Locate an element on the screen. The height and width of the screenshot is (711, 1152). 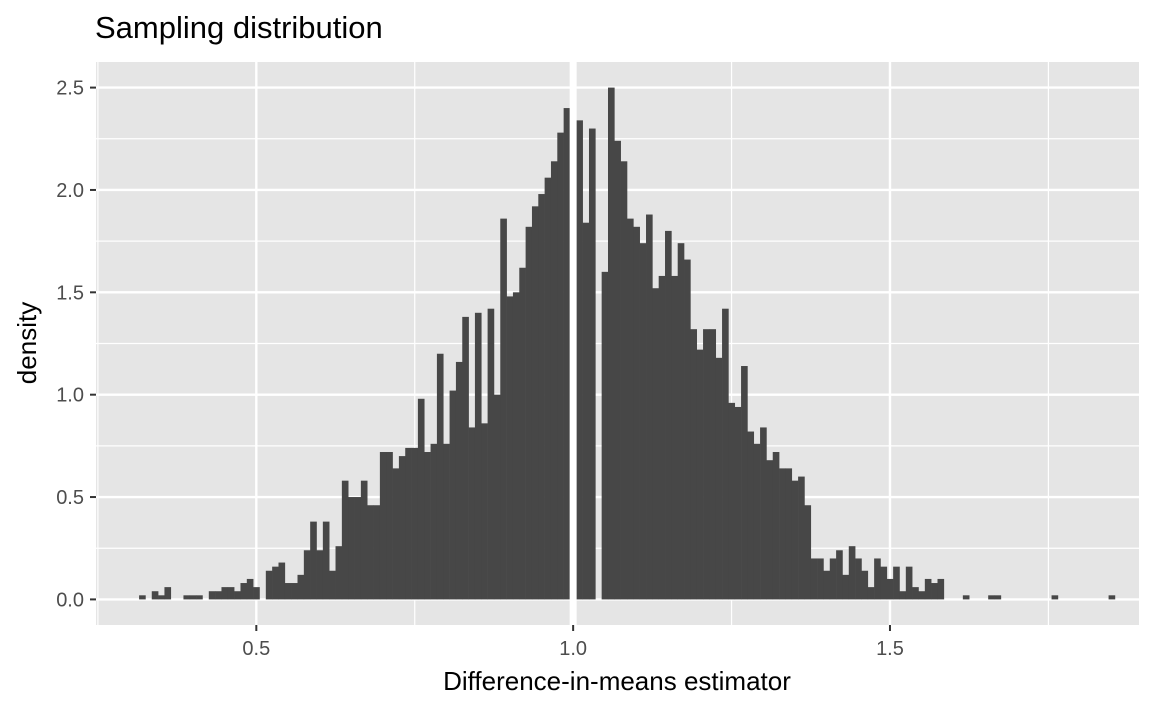
y-tick-label: 2.5 is located at coordinates (70, 89).